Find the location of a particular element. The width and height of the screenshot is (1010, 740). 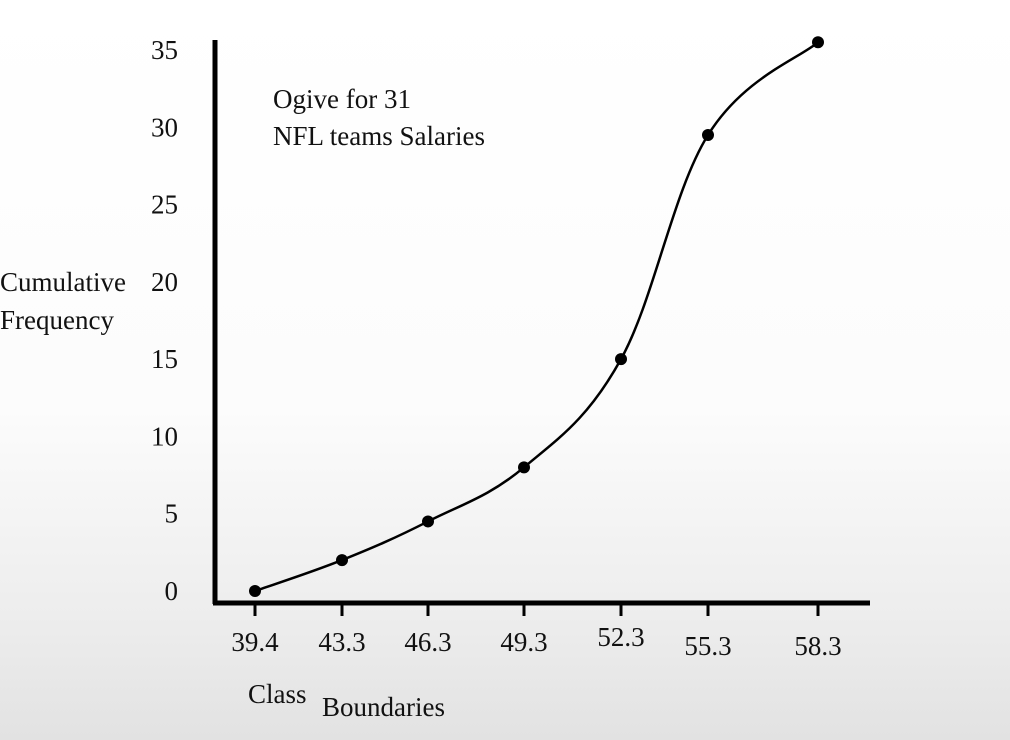

y-tick-label: 20 is located at coordinates (164, 282).